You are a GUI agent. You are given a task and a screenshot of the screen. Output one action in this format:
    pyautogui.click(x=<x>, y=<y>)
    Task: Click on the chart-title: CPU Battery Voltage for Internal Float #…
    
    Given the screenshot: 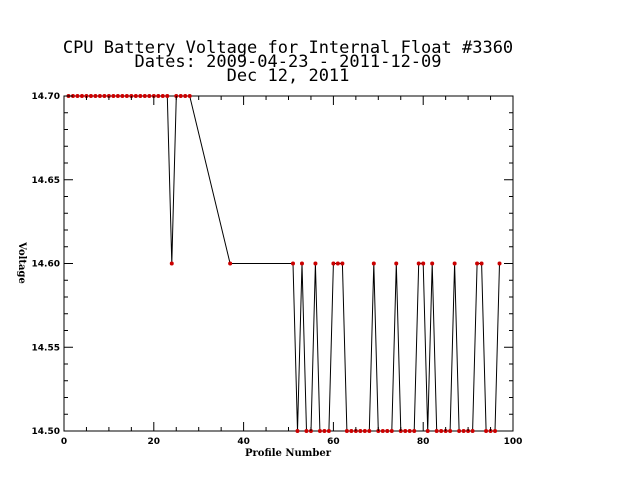 What is the action you would take?
    pyautogui.click(x=288, y=62)
    